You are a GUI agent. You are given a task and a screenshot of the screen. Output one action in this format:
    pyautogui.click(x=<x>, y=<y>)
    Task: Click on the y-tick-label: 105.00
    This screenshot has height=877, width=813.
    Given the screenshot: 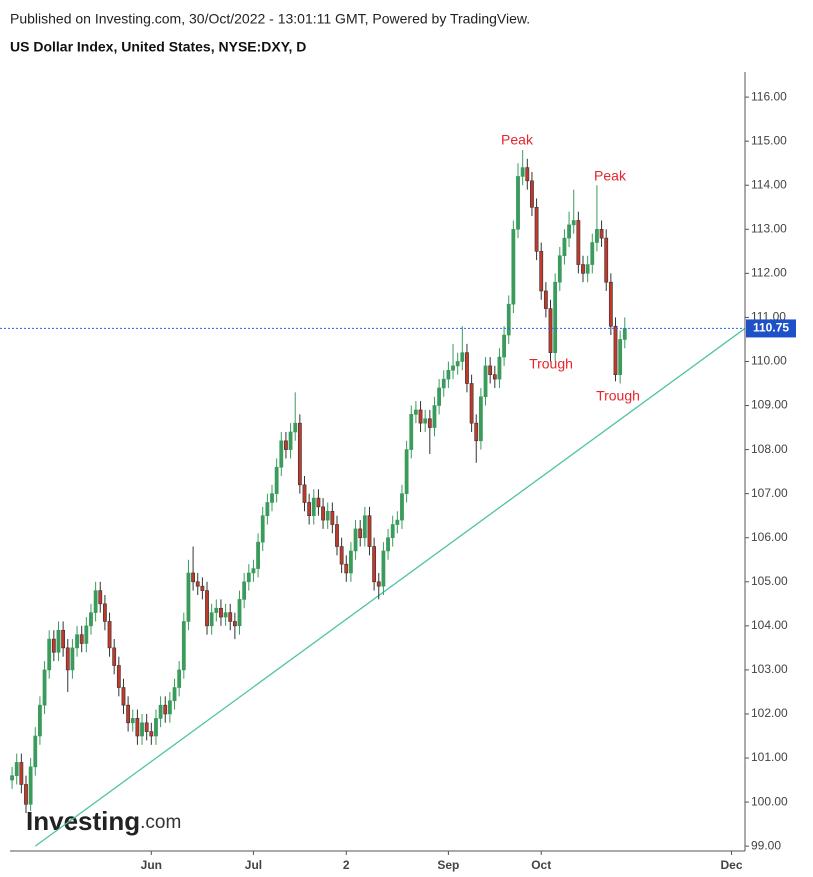 What is the action you would take?
    pyautogui.click(x=769, y=581)
    